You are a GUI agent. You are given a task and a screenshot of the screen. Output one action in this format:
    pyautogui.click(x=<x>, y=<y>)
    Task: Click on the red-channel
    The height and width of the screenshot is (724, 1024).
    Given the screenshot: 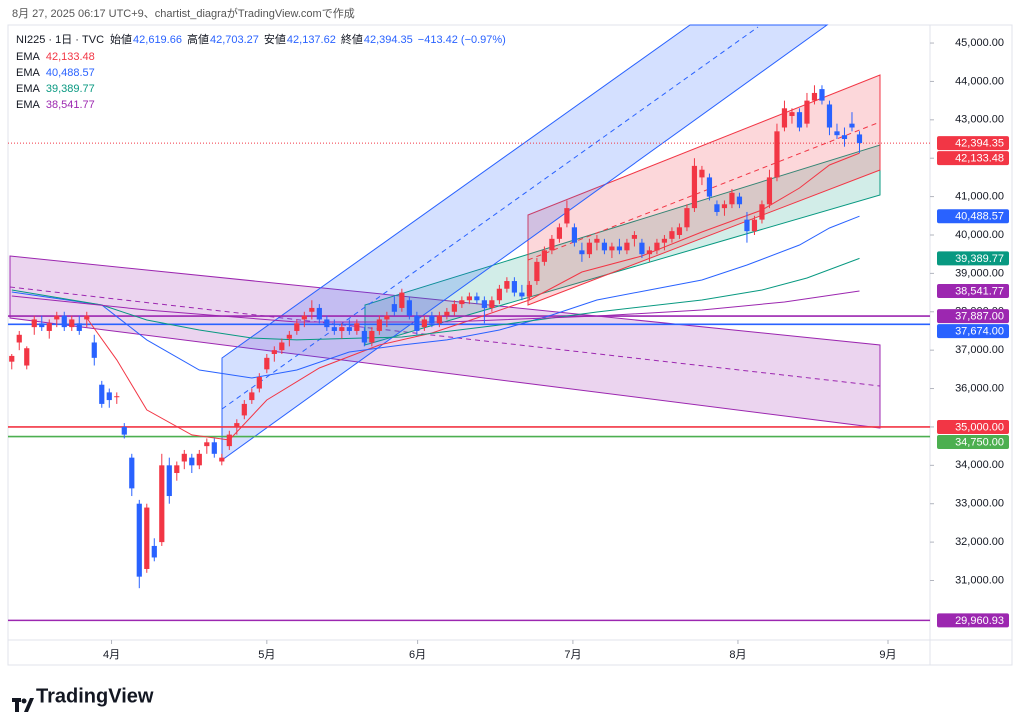 What is the action you would take?
    pyautogui.click(x=704, y=190)
    